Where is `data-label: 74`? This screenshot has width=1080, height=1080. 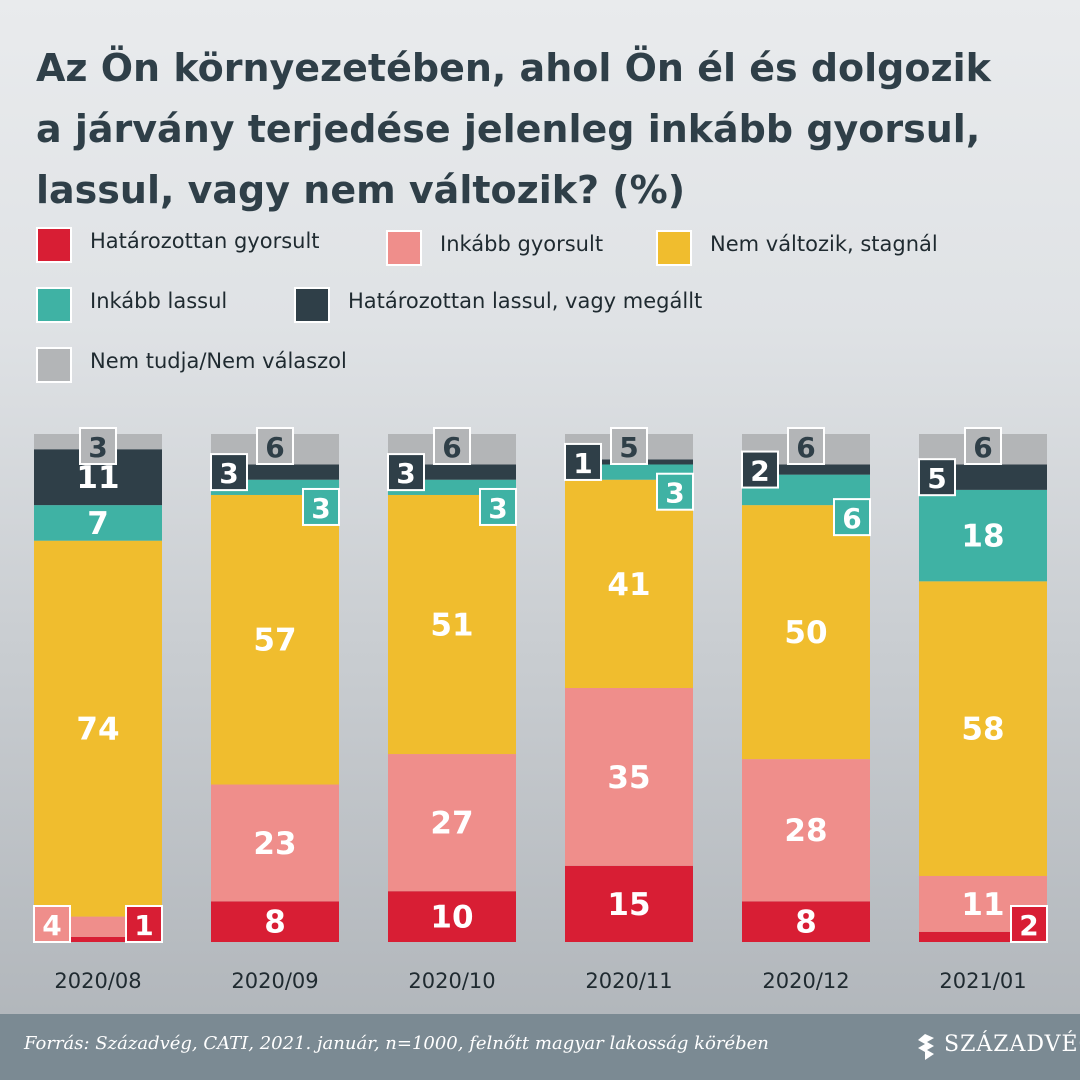
data-label: 74 is located at coordinates (97, 730).